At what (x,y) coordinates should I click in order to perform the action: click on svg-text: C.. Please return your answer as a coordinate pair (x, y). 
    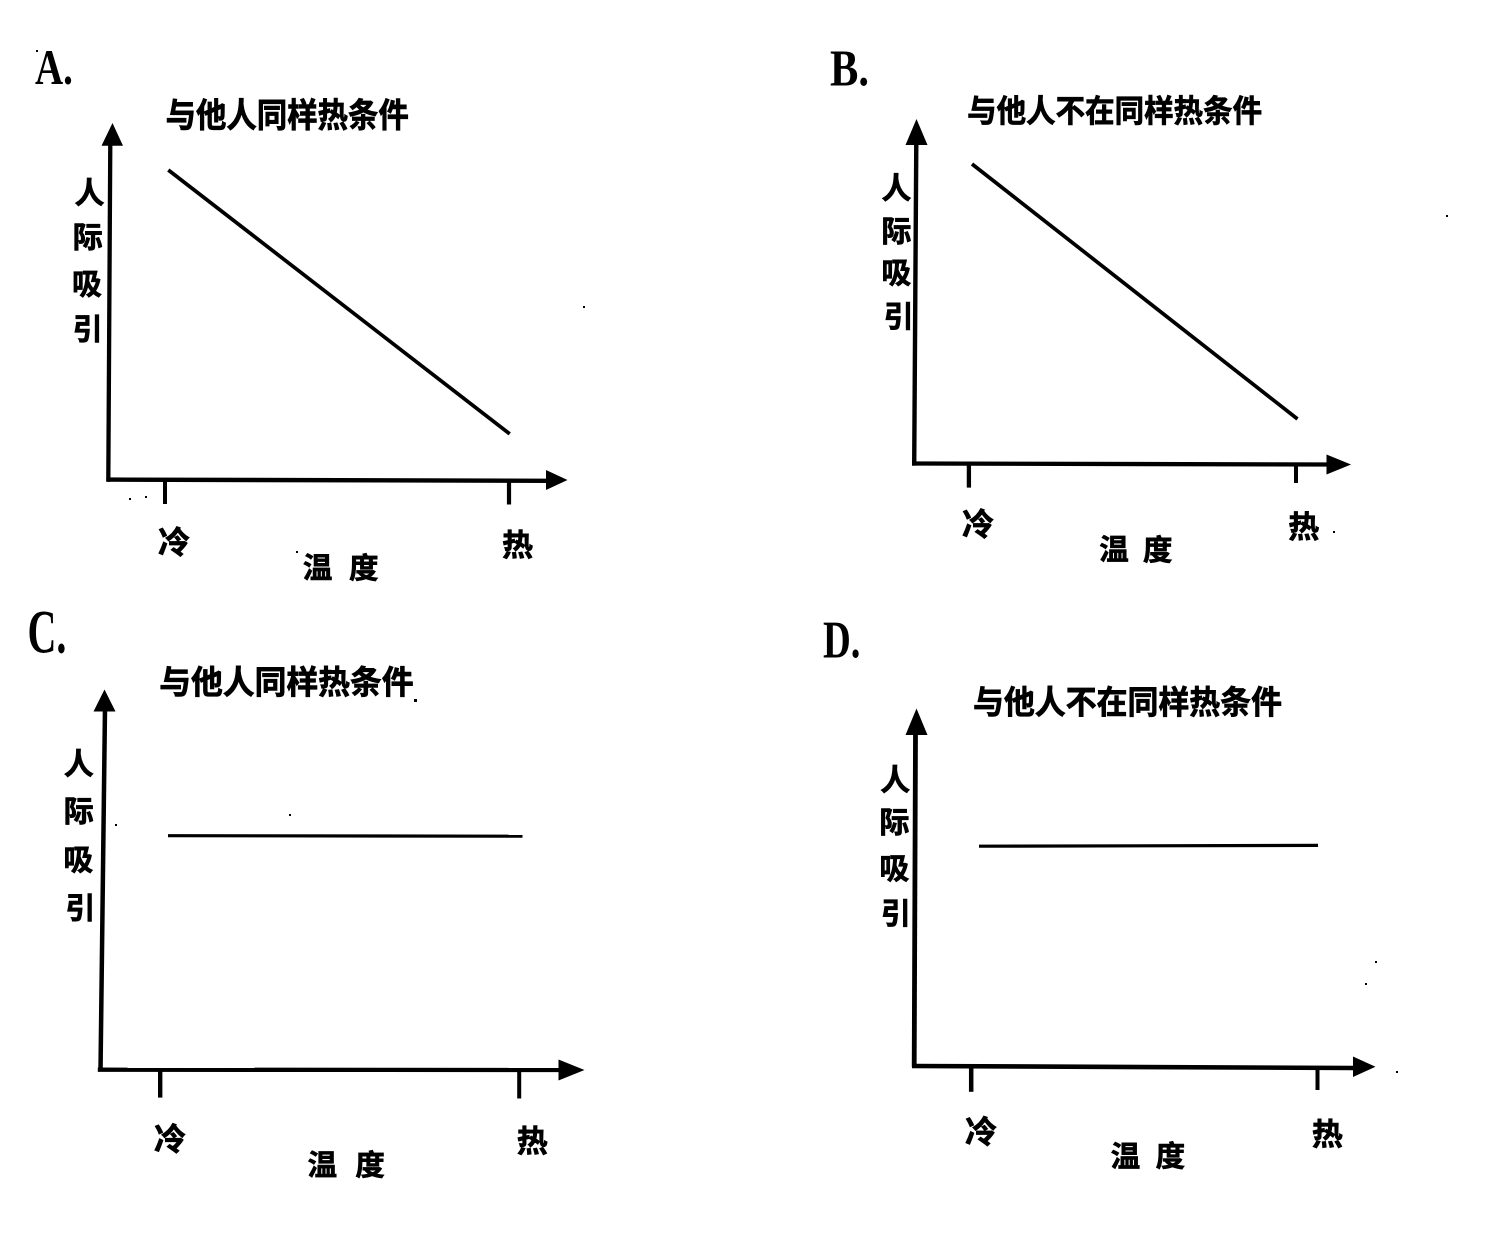
    Looking at the image, I should click on (47, 632).